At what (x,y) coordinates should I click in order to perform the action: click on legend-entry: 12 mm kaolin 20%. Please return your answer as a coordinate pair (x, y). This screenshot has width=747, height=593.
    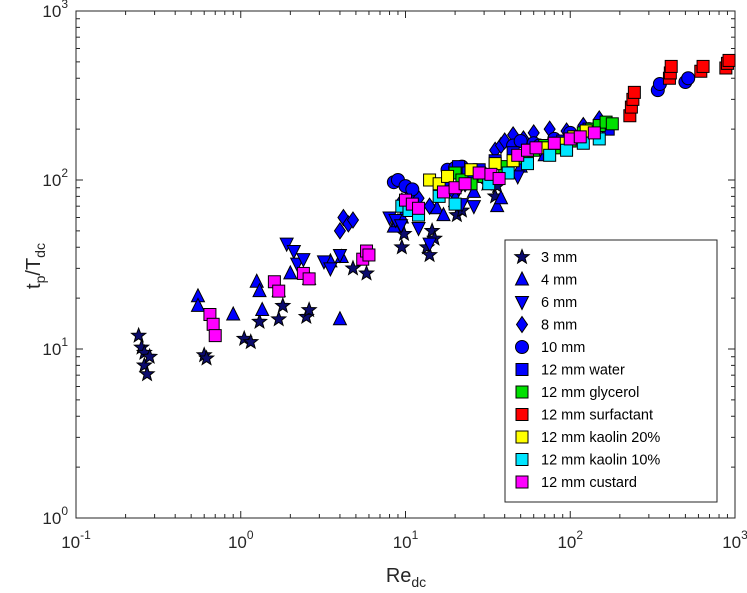
    Looking at the image, I should click on (600, 438).